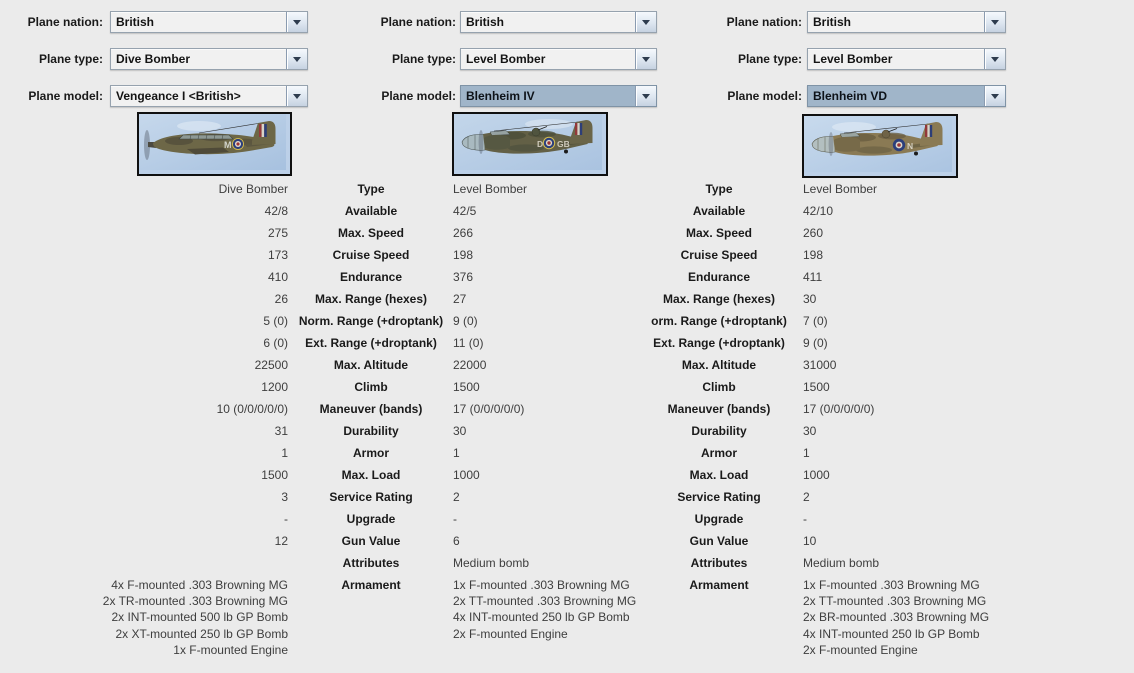 The width and height of the screenshot is (1134, 673). I want to click on stat-label: Endurance, so click(370, 277).